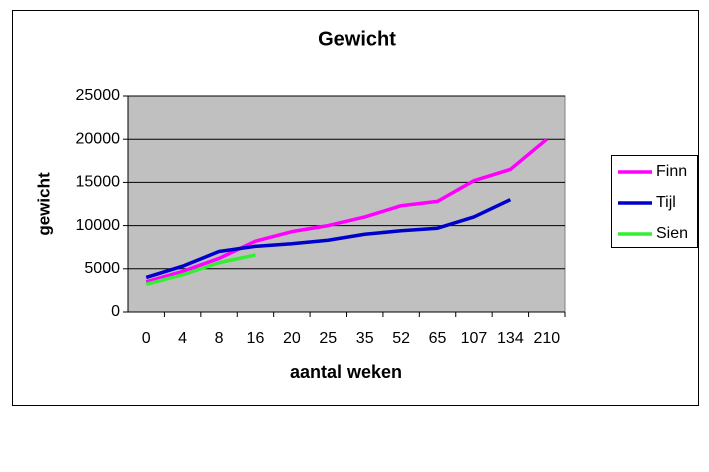 This screenshot has height=472, width=709. I want to click on x-tick-label: 107, so click(474, 338).